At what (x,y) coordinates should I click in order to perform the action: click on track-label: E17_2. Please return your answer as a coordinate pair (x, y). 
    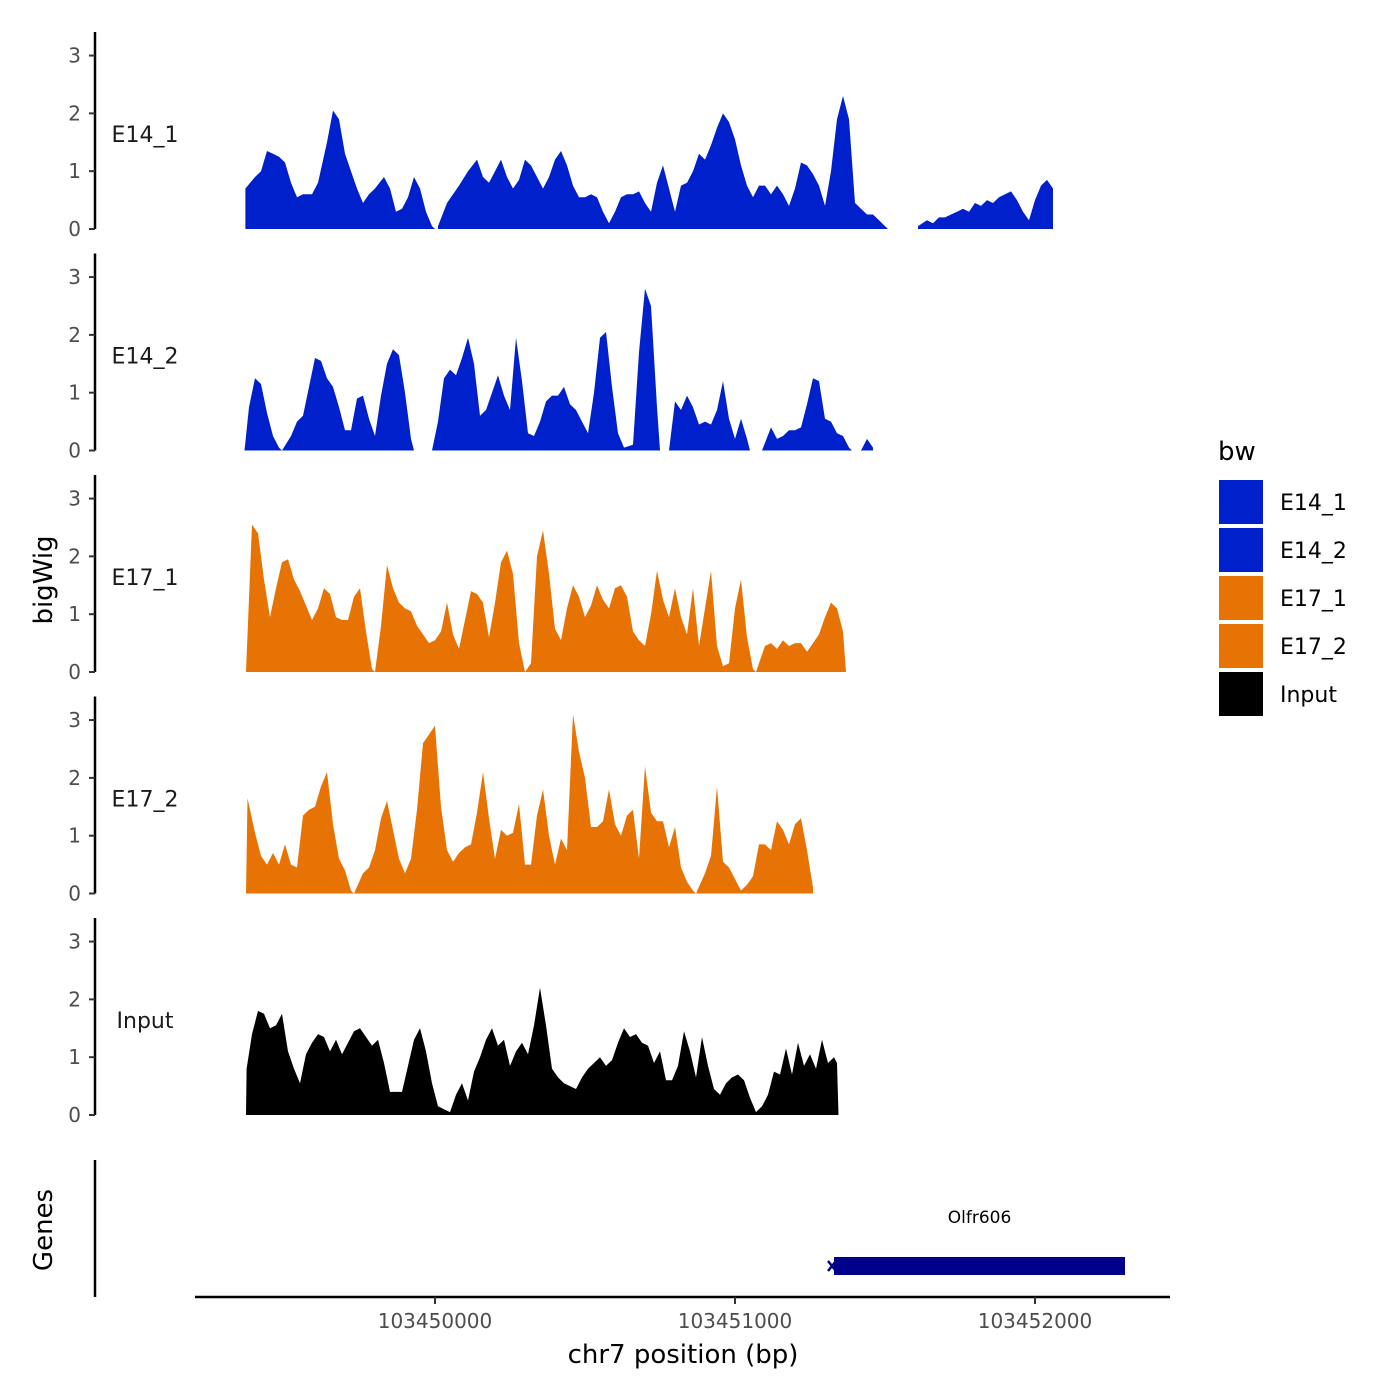
    Looking at the image, I should click on (145, 800).